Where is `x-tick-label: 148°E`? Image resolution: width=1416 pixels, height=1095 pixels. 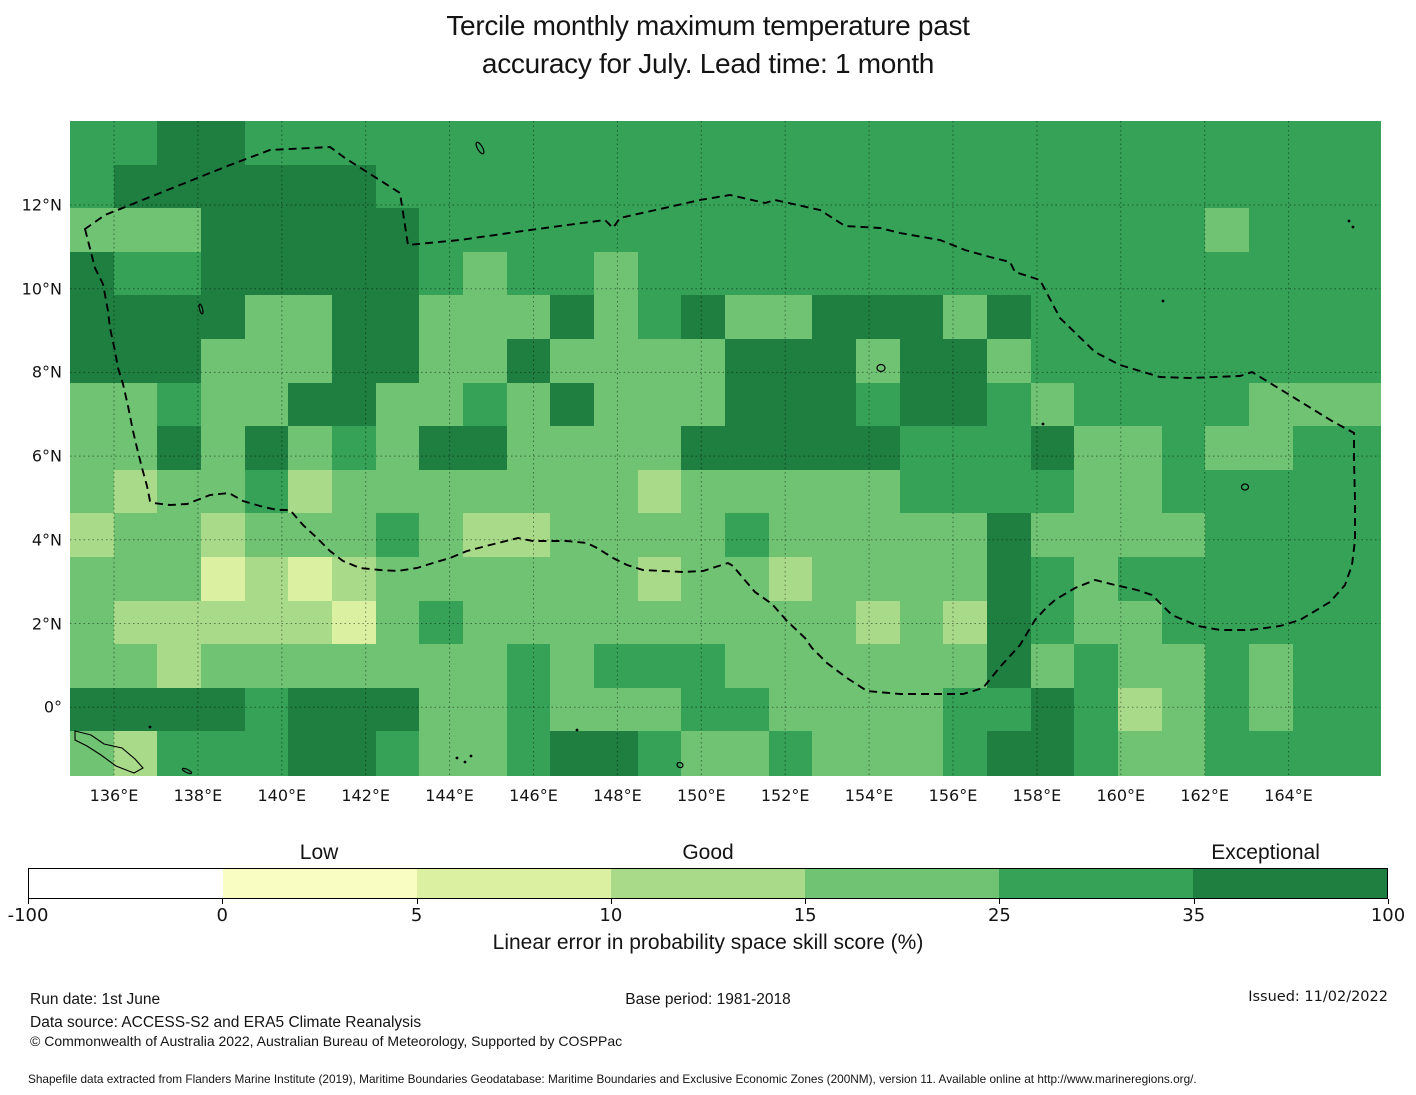 x-tick-label: 148°E is located at coordinates (617, 795).